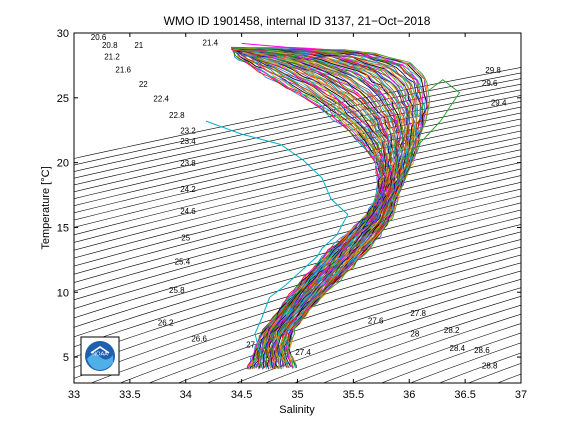 The image size is (576, 432). What do you see at coordinates (199, 339) in the screenshot?
I see `density-label: 26.6` at bounding box center [199, 339].